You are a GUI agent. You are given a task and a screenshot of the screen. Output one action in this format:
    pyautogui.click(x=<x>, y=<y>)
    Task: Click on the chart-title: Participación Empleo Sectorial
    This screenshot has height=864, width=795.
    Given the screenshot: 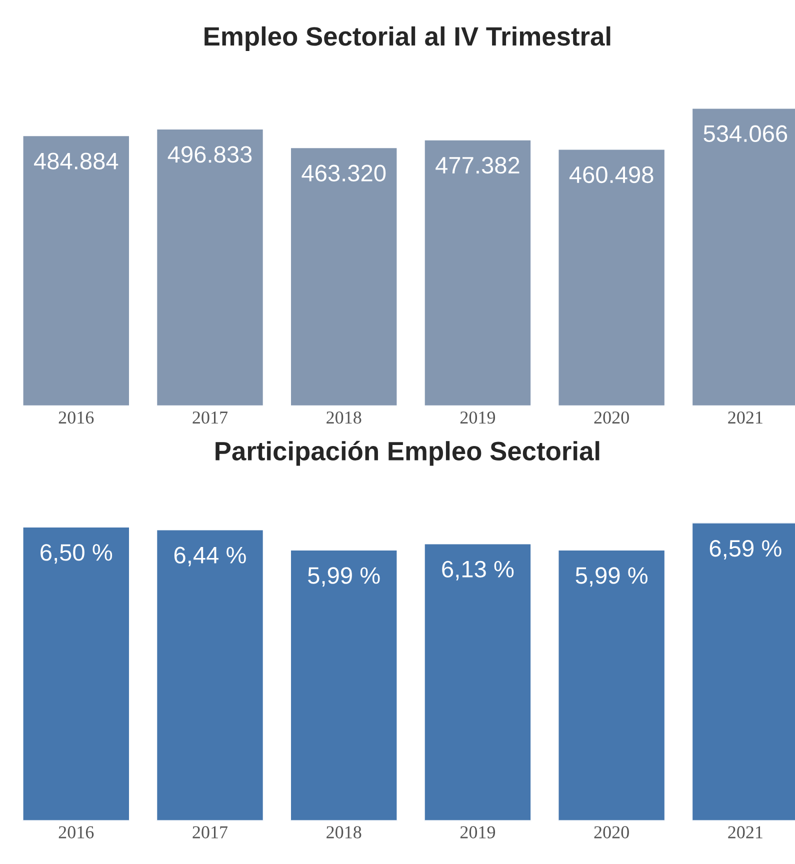 What is the action you would take?
    pyautogui.click(x=408, y=453)
    